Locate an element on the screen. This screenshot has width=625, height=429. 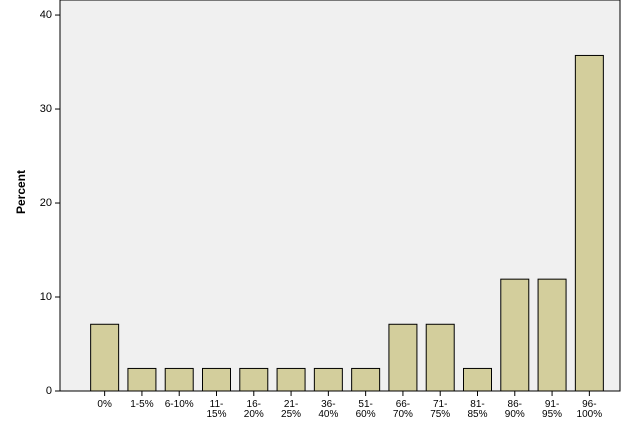
x-tick-label: 0% is located at coordinates (104, 404).